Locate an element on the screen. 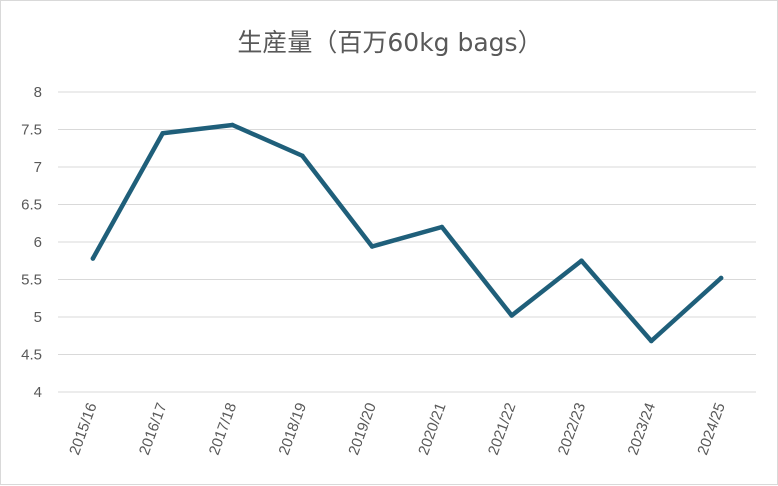  y-tick-label: 5 is located at coordinates (38, 317).